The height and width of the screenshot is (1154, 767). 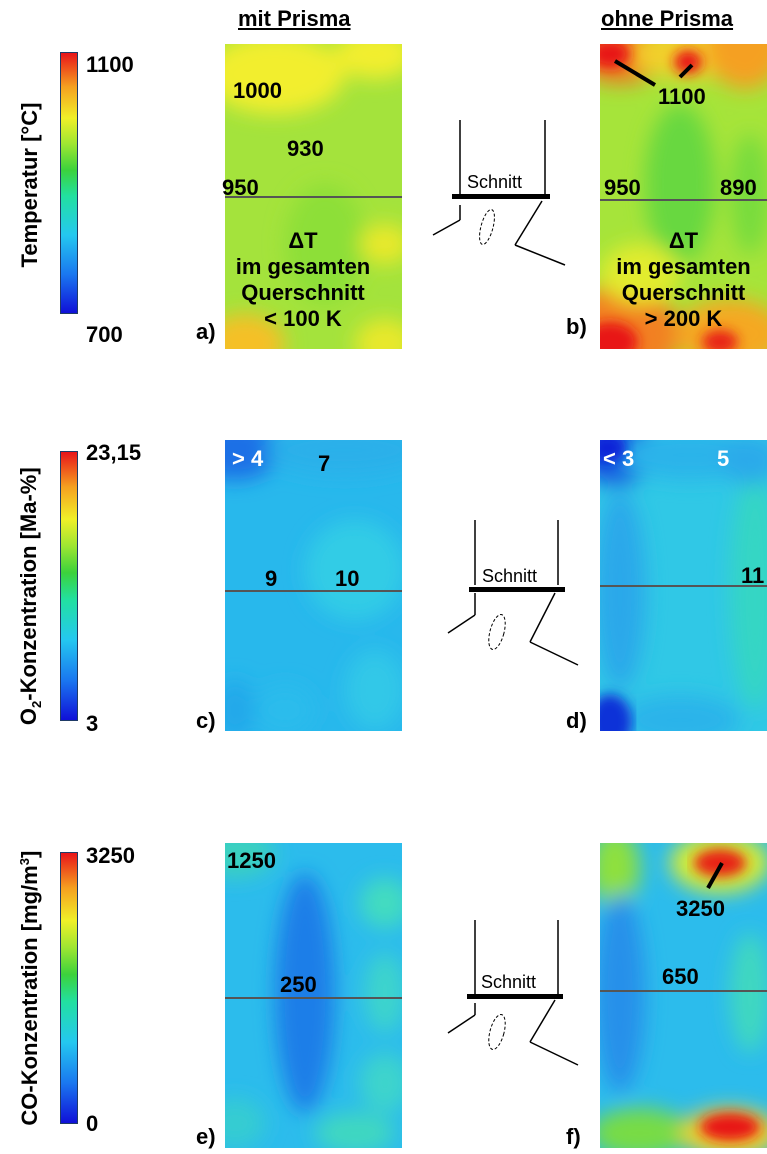 What do you see at coordinates (576, 326) in the screenshot?
I see `panel-label-b: b)` at bounding box center [576, 326].